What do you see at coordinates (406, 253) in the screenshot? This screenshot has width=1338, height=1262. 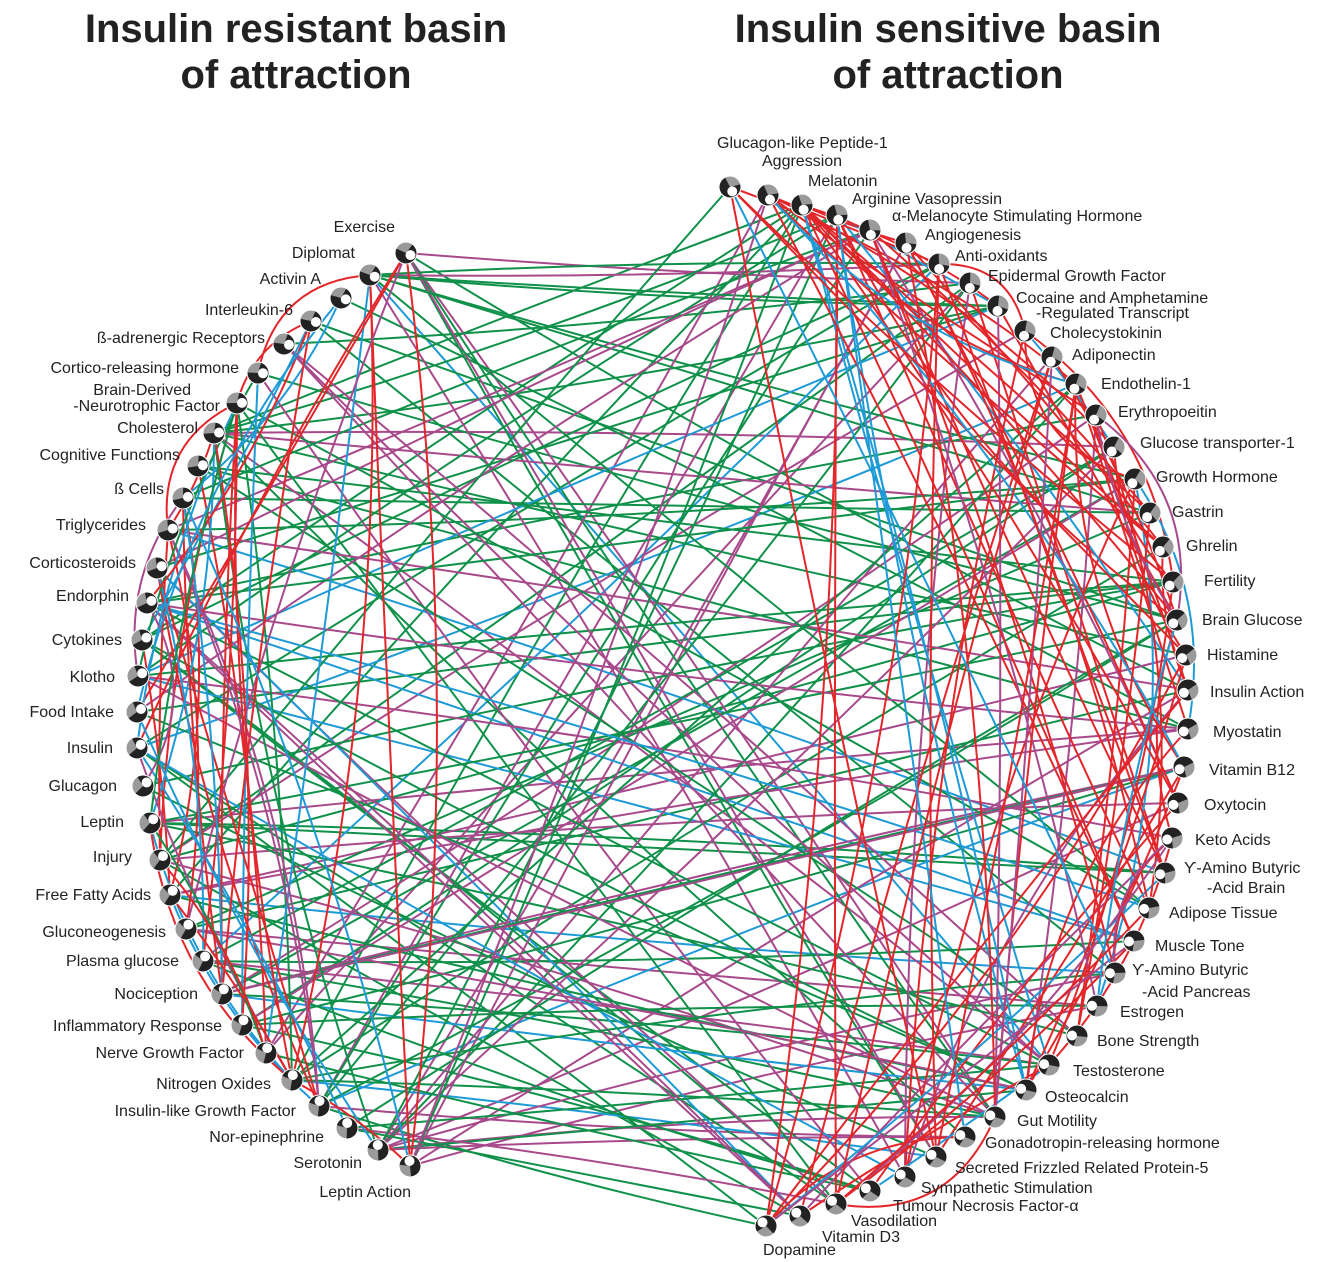 I see `node-exercise` at bounding box center [406, 253].